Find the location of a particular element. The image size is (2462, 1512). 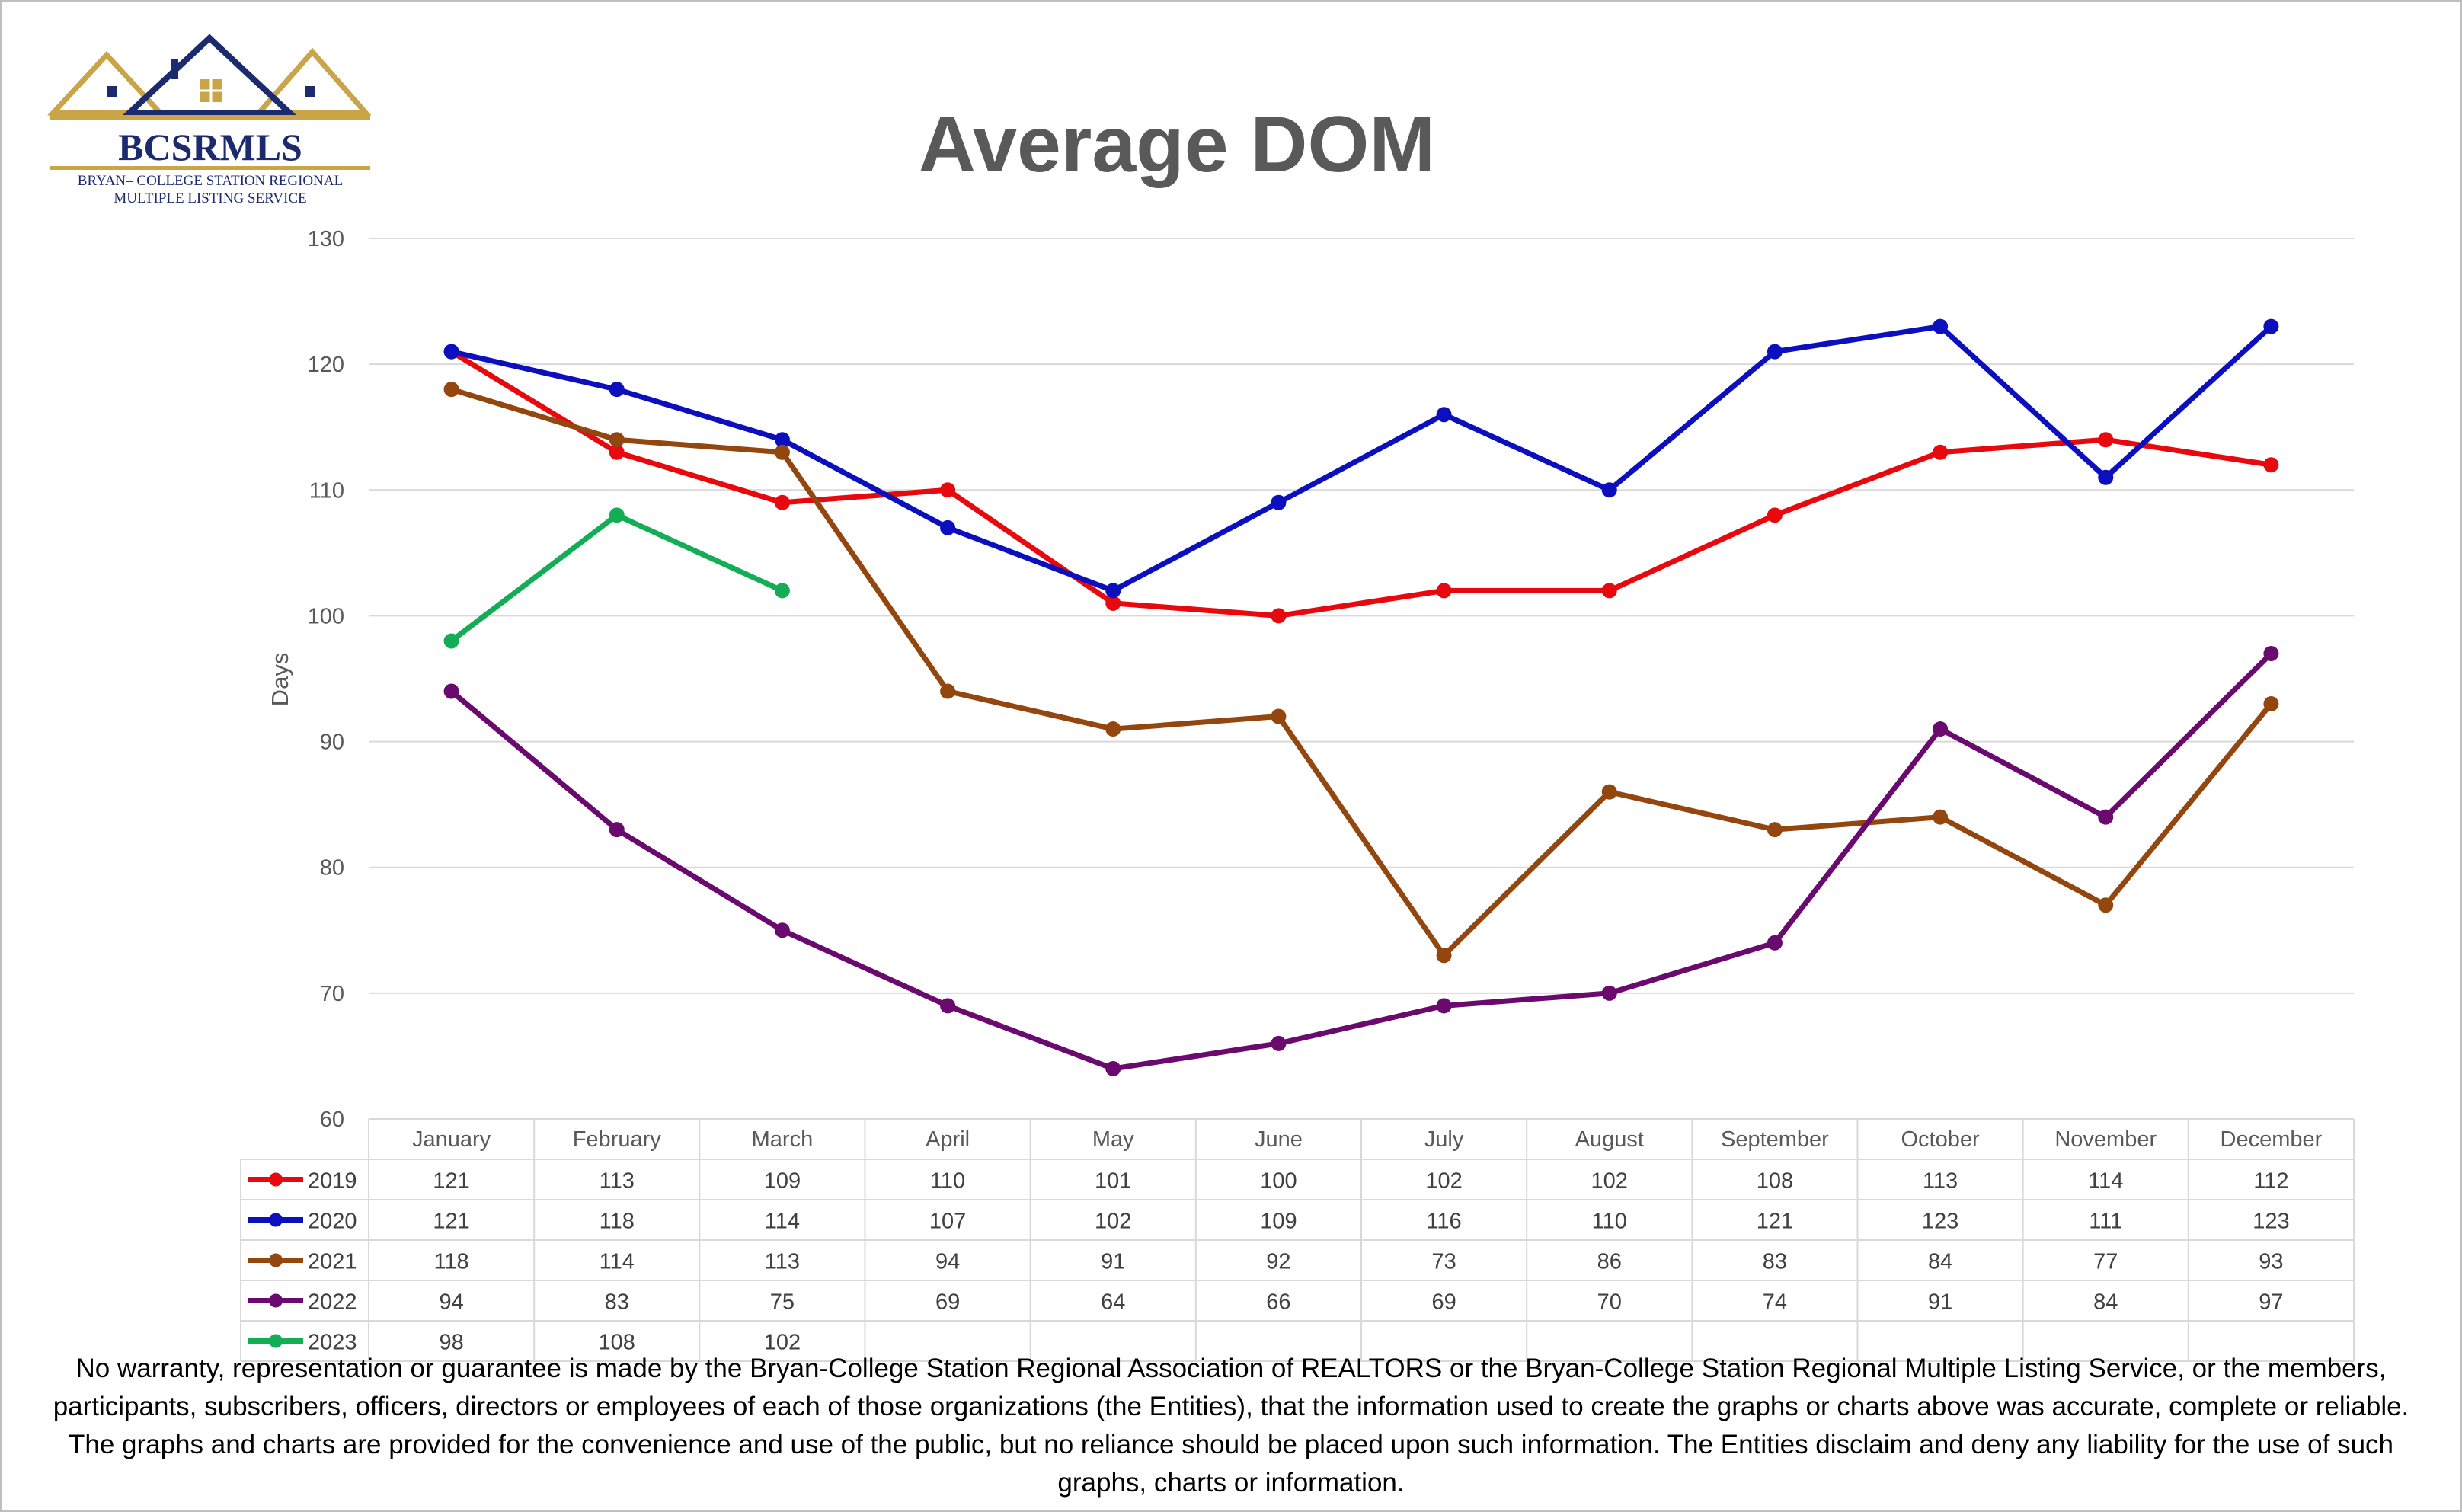

table-cell: 74 is located at coordinates (1775, 1302).